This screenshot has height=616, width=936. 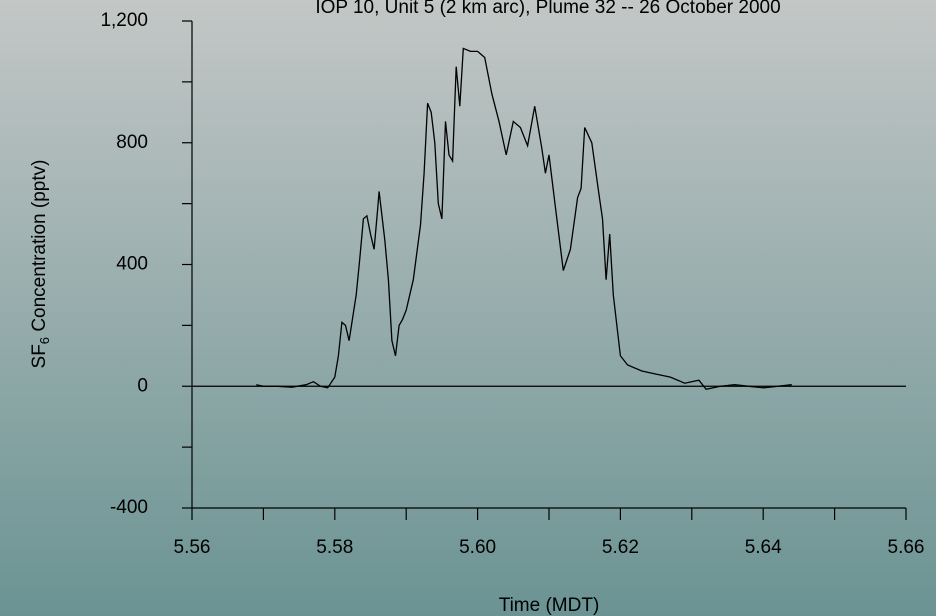 What do you see at coordinates (142, 385) in the screenshot?
I see `y-tick-label: 0` at bounding box center [142, 385].